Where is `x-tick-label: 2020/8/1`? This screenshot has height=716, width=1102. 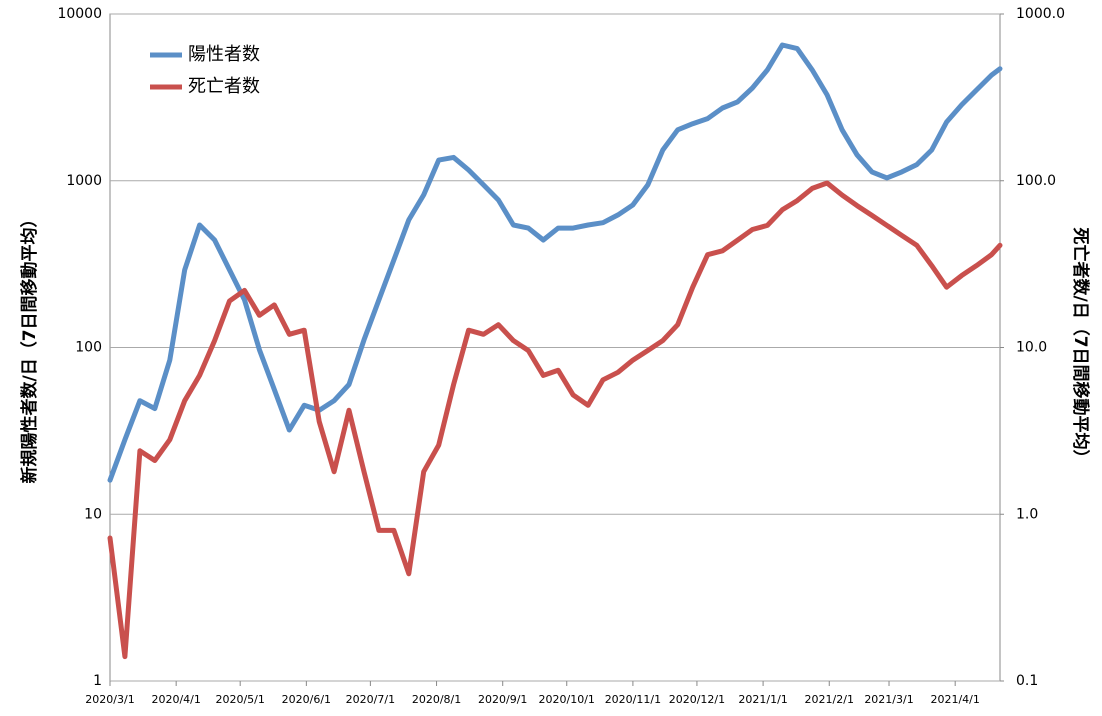 x-tick-label: 2020/8/1 is located at coordinates (436, 699).